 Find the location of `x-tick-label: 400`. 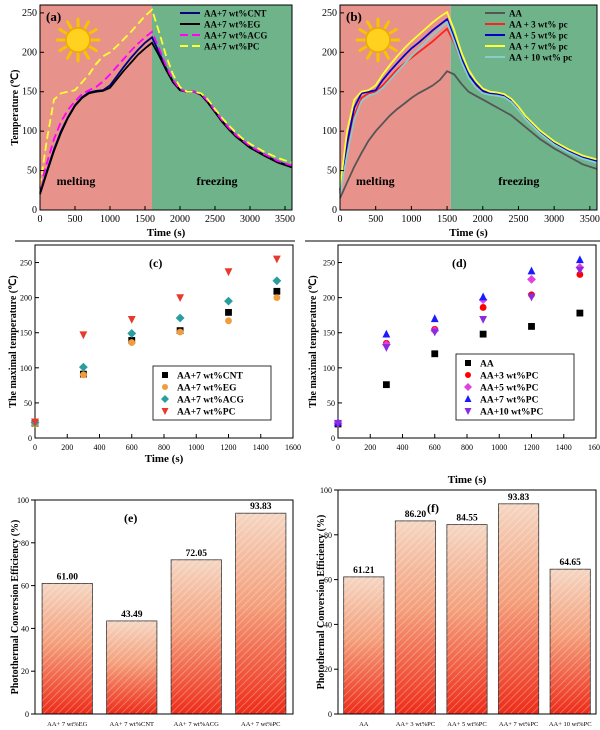

x-tick-label: 400 is located at coordinates (403, 447).